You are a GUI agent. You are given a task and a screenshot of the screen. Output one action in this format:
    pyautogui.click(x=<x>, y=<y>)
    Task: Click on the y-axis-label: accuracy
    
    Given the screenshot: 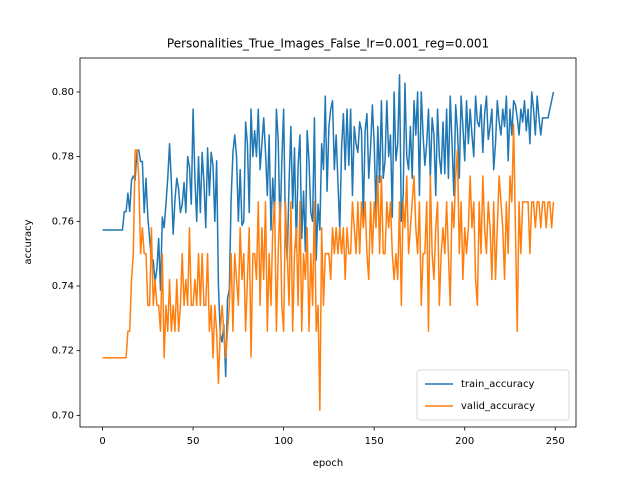 What is the action you would take?
    pyautogui.click(x=28, y=241)
    